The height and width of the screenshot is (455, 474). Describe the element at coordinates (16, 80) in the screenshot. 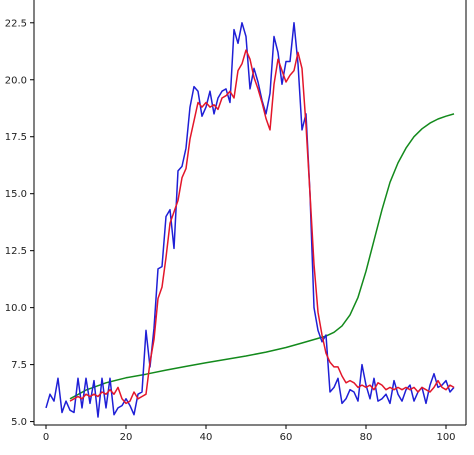

I see `y-tick-label: 20.0` at that location.